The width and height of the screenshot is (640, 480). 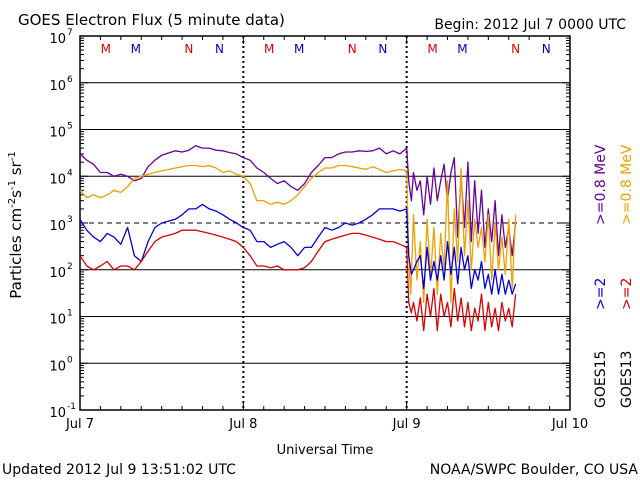 What do you see at coordinates (70, 80) in the screenshot?
I see `y-tick-exponent: 6` at bounding box center [70, 80].